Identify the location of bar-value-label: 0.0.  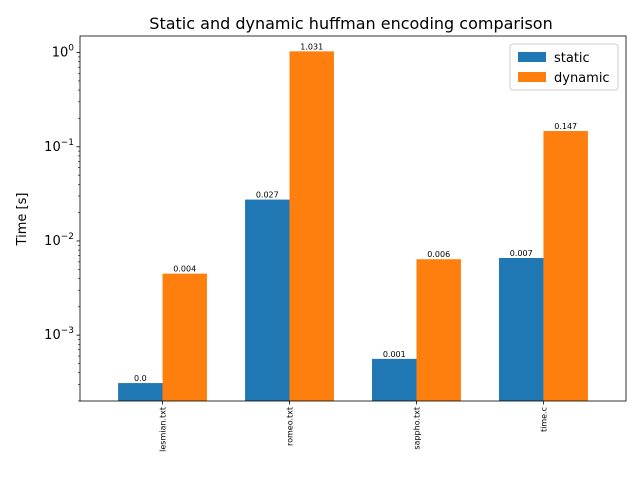
(140, 378).